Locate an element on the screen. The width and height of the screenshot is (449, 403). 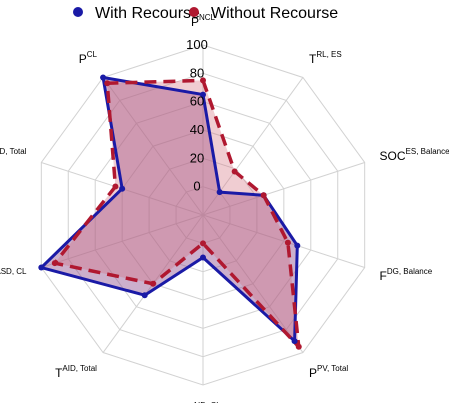
radial-tick-label: 100 is located at coordinates (197, 44).